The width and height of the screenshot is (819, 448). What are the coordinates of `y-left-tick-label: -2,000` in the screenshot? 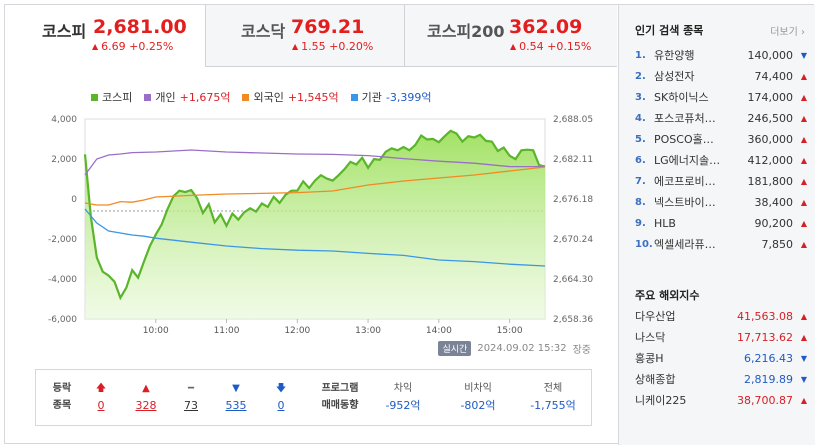 It's located at (62, 240).